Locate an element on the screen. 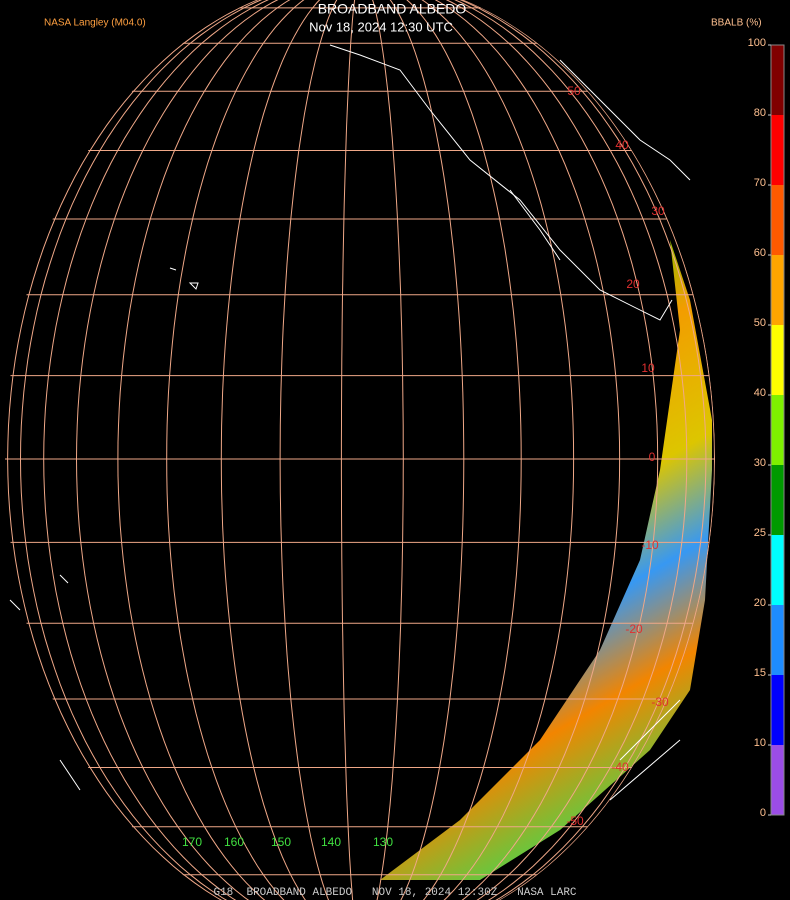 Image resolution: width=790 pixels, height=900 pixels. colorbar-tick-label: 10 is located at coordinates (760, 743).